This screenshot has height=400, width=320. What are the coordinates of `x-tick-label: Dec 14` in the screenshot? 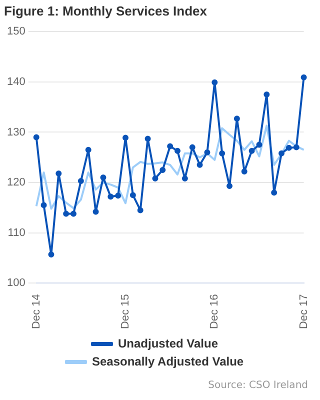 It's located at (36, 312).